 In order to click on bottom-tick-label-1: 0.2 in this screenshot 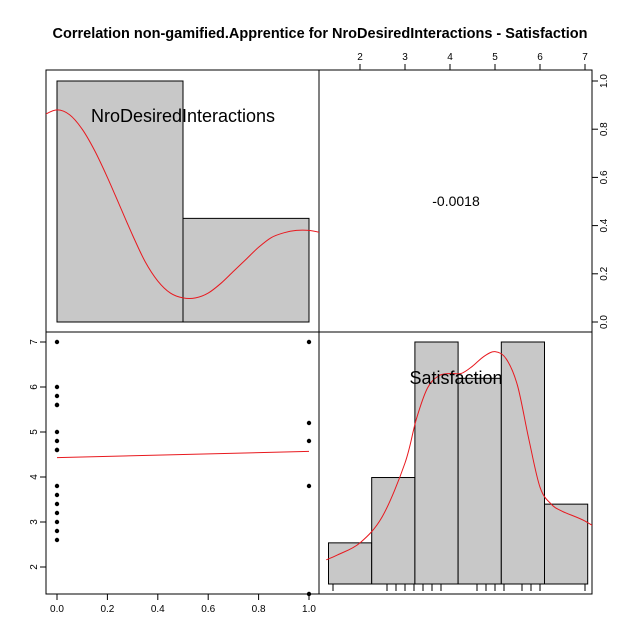, I will do `click(107, 609)`.